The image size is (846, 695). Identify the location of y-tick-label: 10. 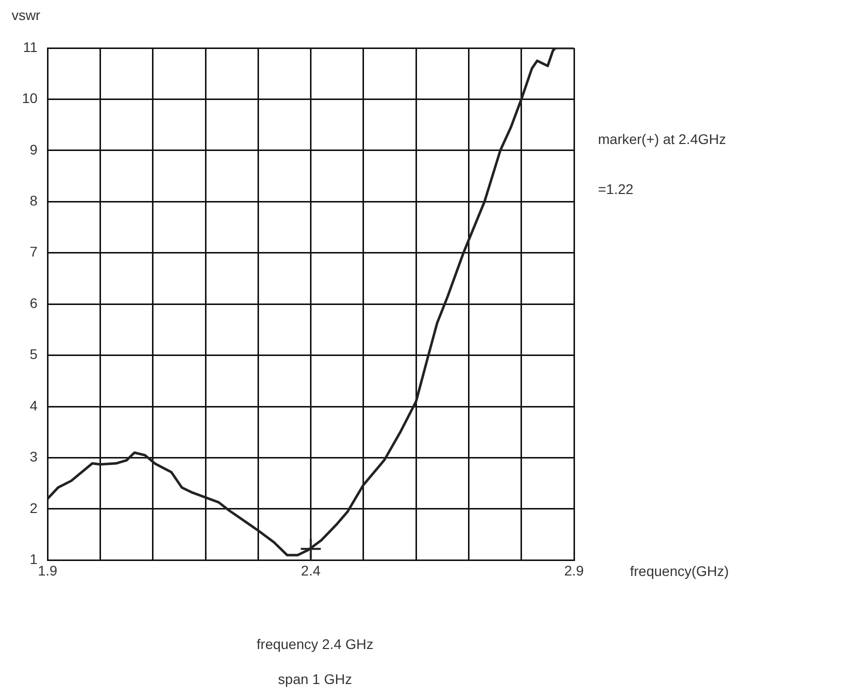
(30, 98).